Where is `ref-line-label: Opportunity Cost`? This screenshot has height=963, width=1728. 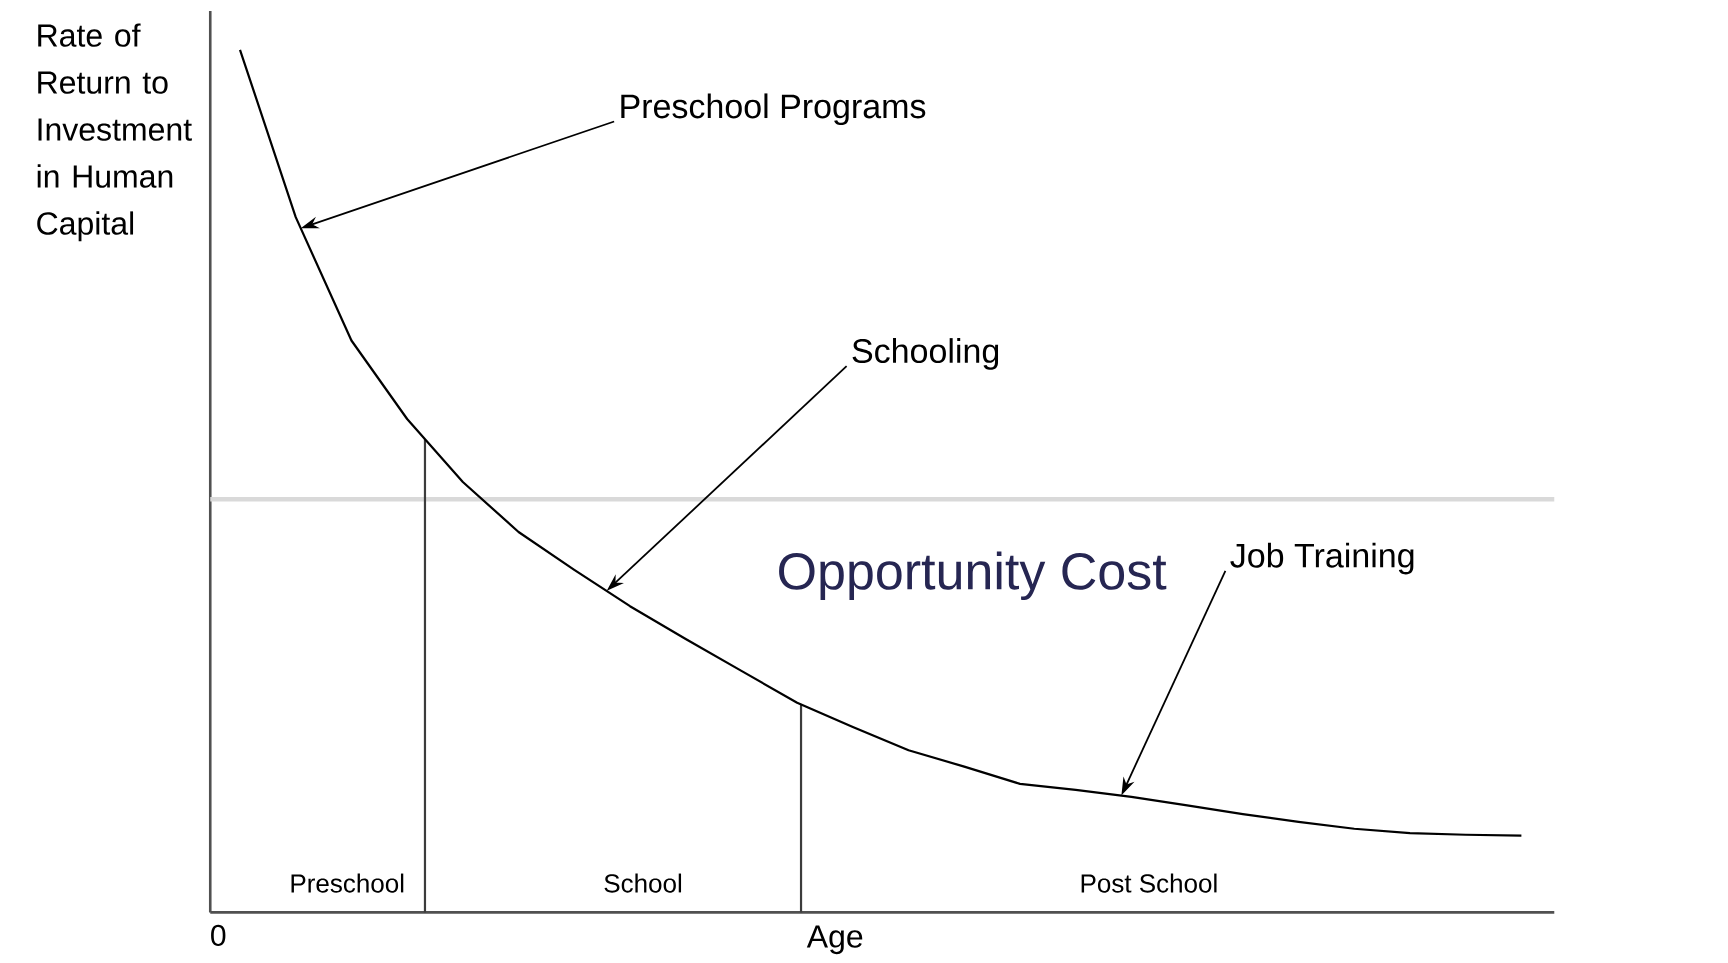
ref-line-label: Opportunity Cost is located at coordinates (973, 576).